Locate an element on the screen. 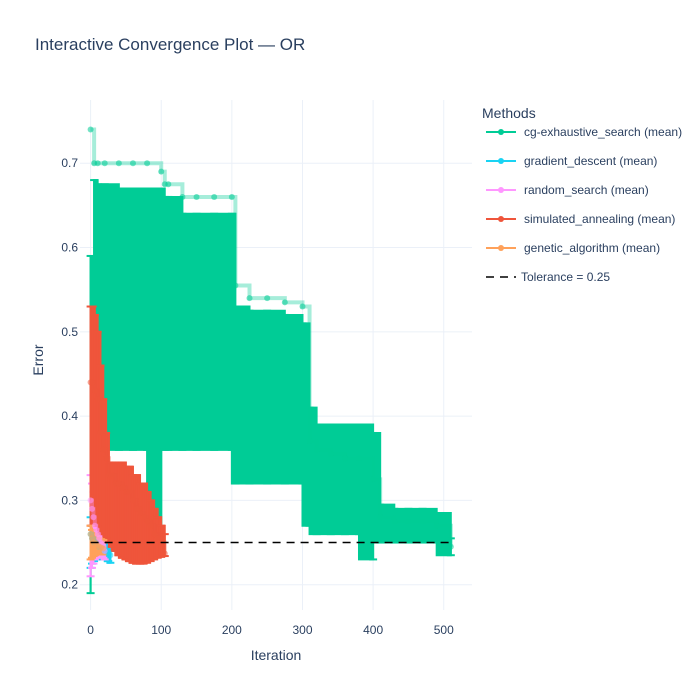 Image resolution: width=700 pixels, height=700 pixels. legend-item: genetic_algorithm (mean) is located at coordinates (573, 248).